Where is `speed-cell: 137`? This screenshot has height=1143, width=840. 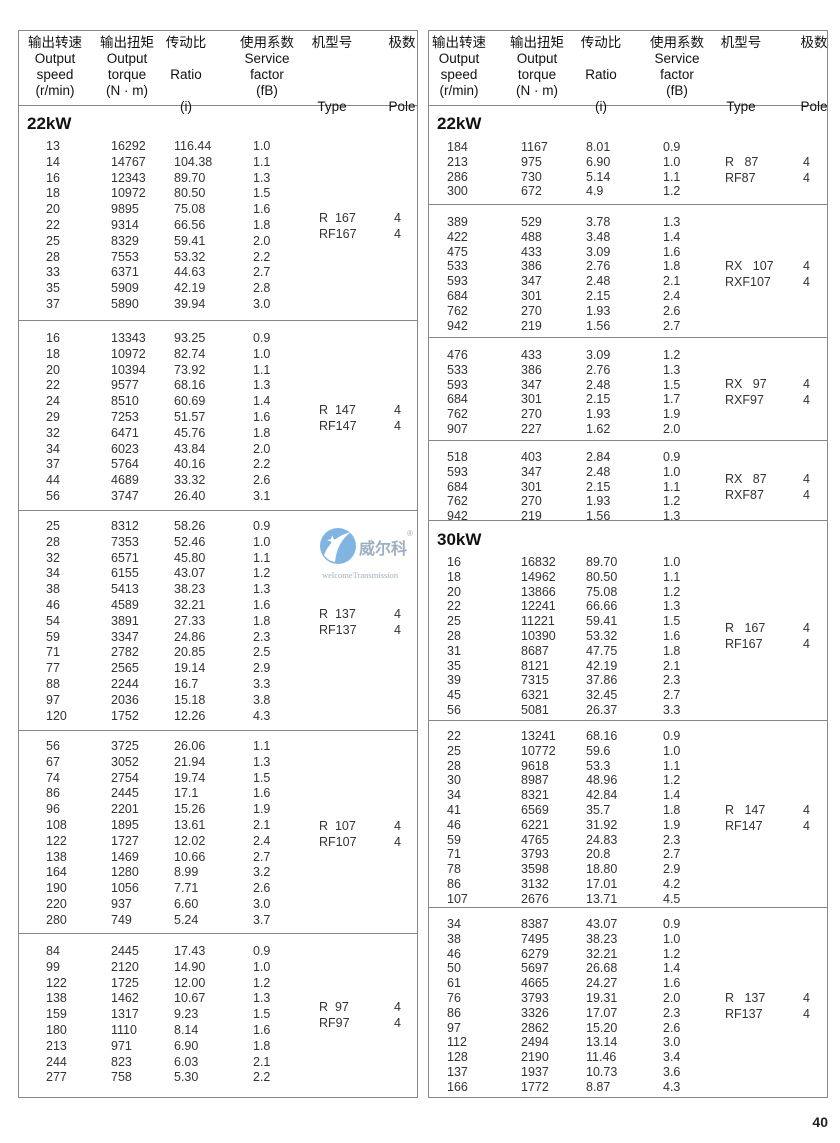 speed-cell: 137 is located at coordinates (457, 1071).